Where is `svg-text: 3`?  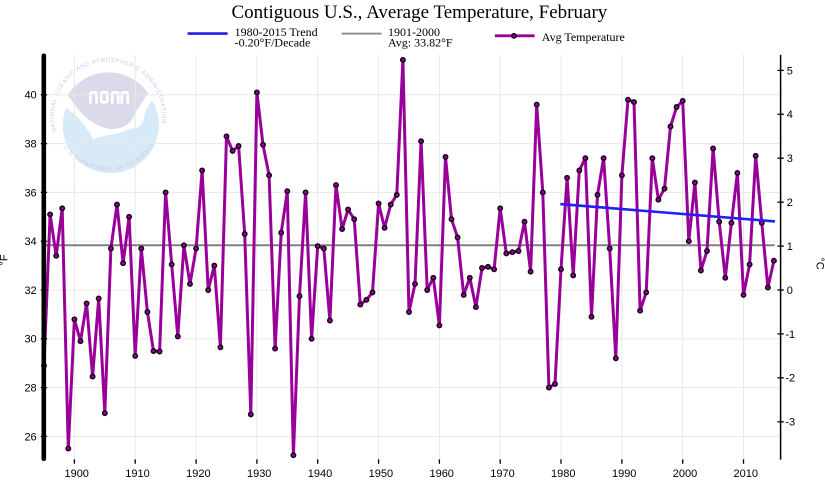 svg-text: 3 is located at coordinates (790, 159).